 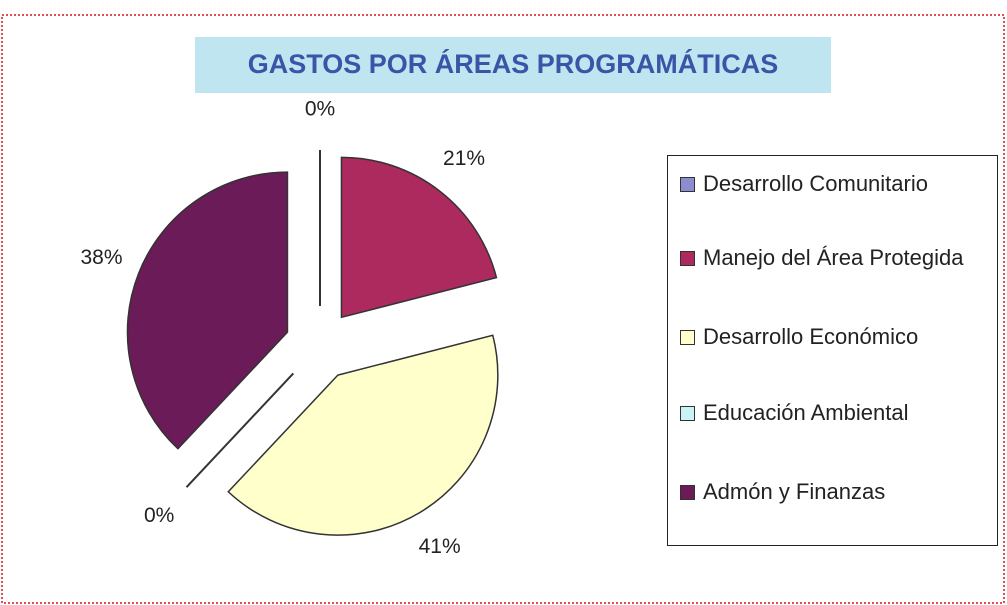 I want to click on legend-entry: Manejo del Área Protegida, so click(x=836, y=258).